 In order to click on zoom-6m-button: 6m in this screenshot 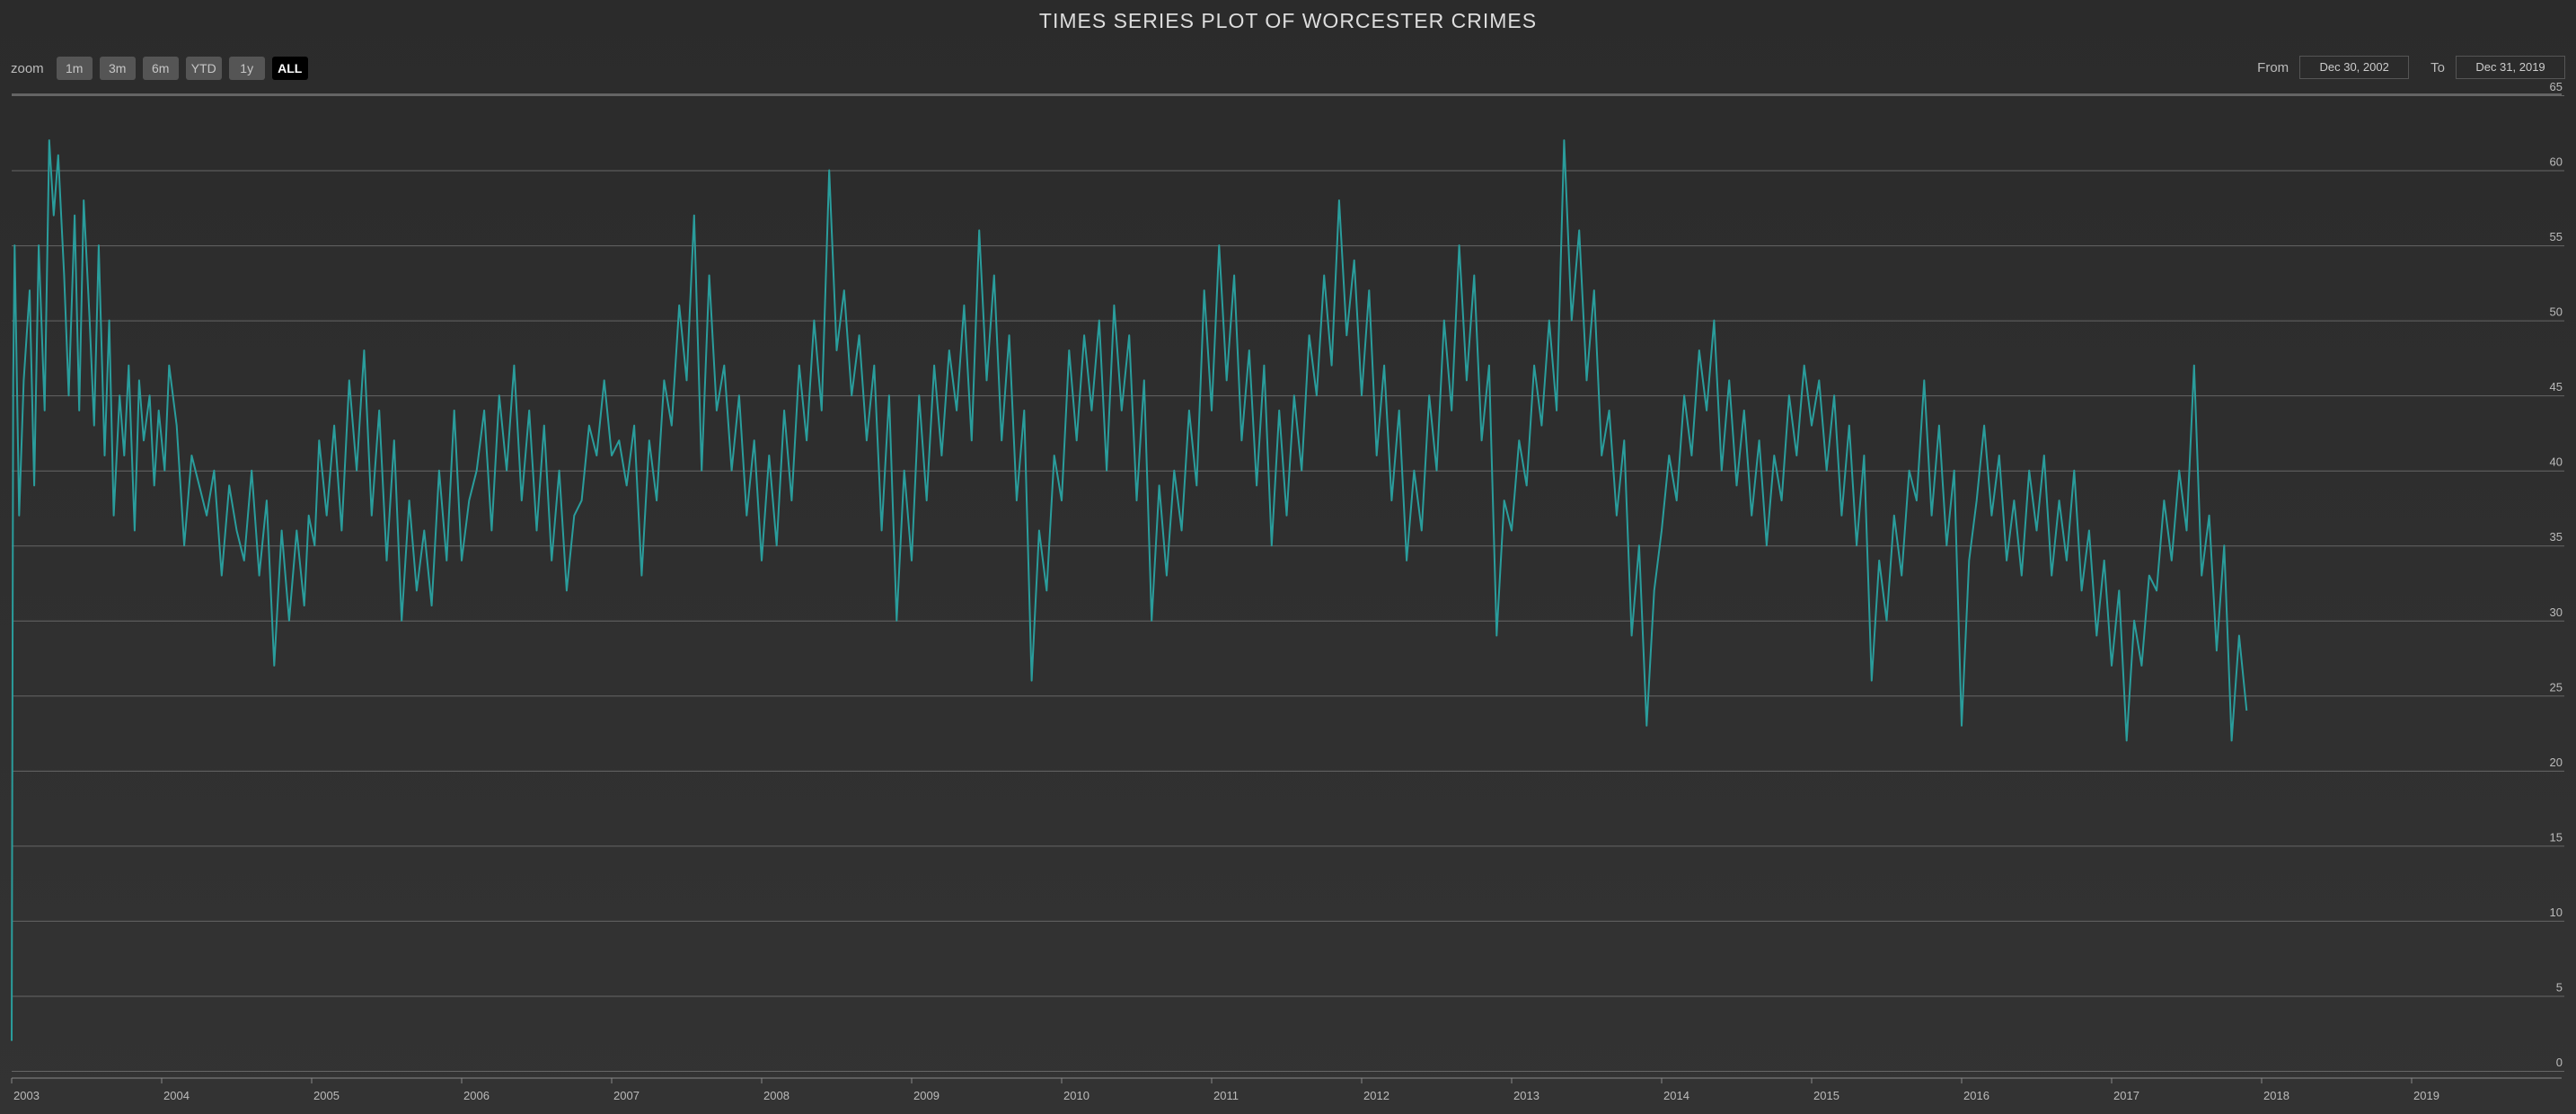, I will do `click(160, 68)`.